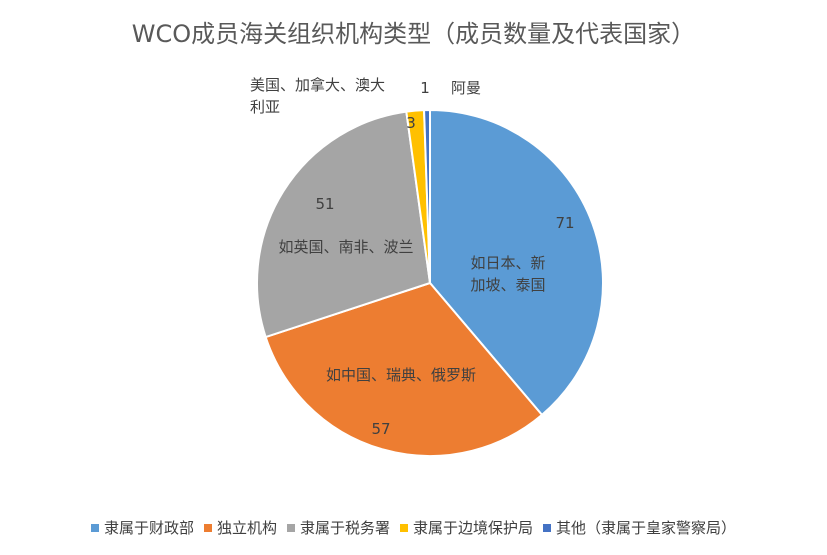 Image resolution: width=827 pixels, height=555 pixels. Describe the element at coordinates (473, 528) in the screenshot. I see `legend-label: 隶属于边境保护局` at that location.